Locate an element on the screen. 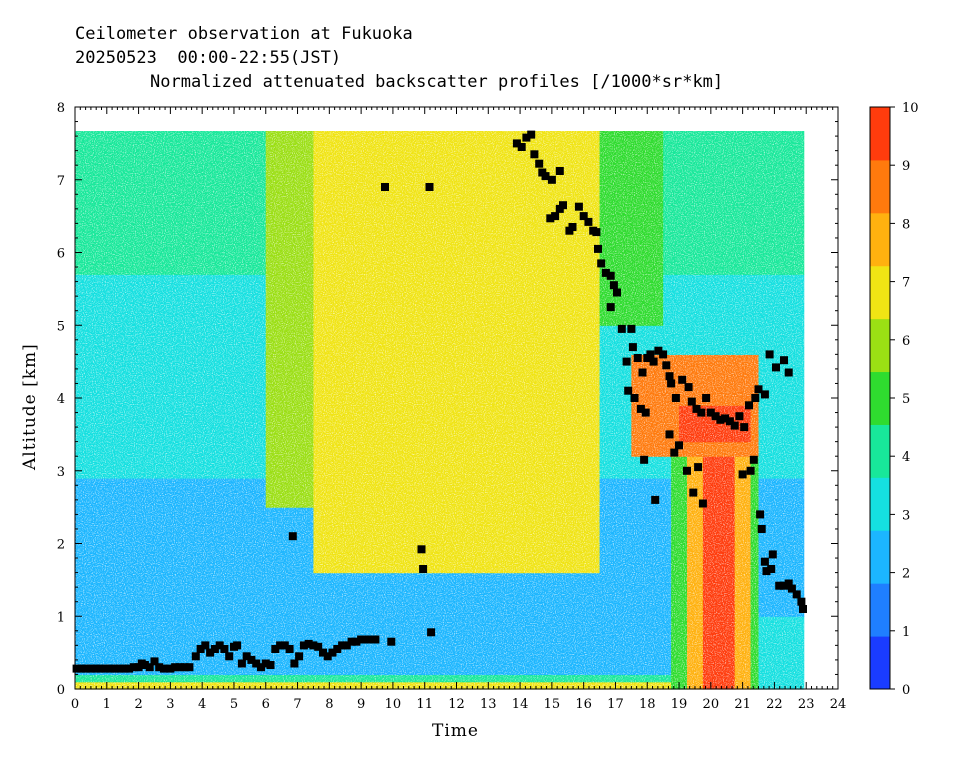  x-tick-label: 10 is located at coordinates (393, 704).